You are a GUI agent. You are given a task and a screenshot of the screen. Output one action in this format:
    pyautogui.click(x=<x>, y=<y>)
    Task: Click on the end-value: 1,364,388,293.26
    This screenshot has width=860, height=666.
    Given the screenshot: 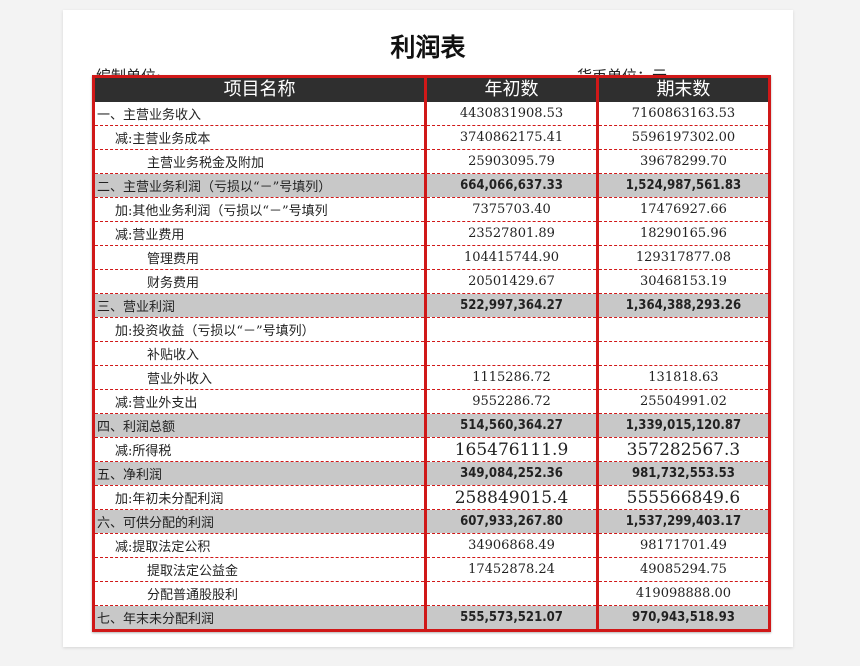 What is the action you would take?
    pyautogui.click(x=682, y=305)
    